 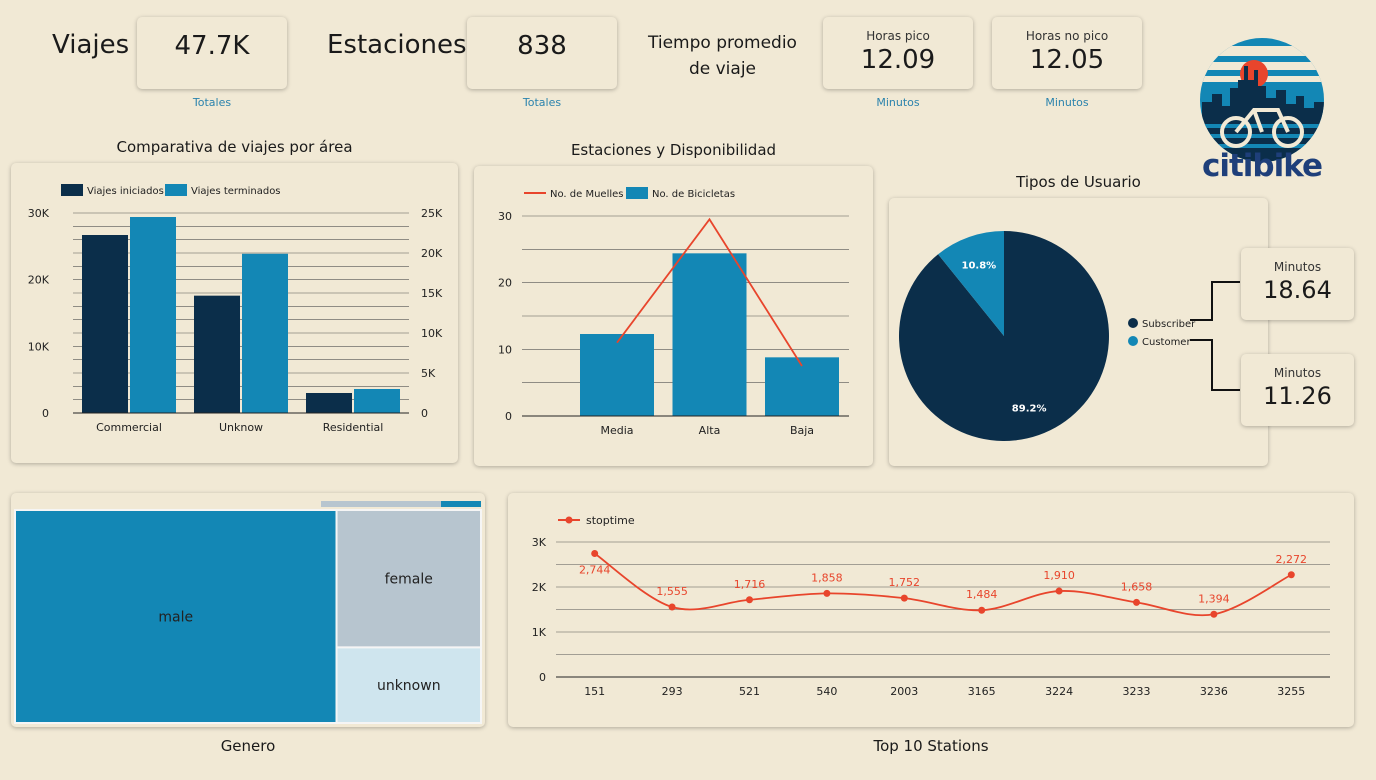 I want to click on stations-chart-title: Top 10 Stations, so click(x=931, y=746).